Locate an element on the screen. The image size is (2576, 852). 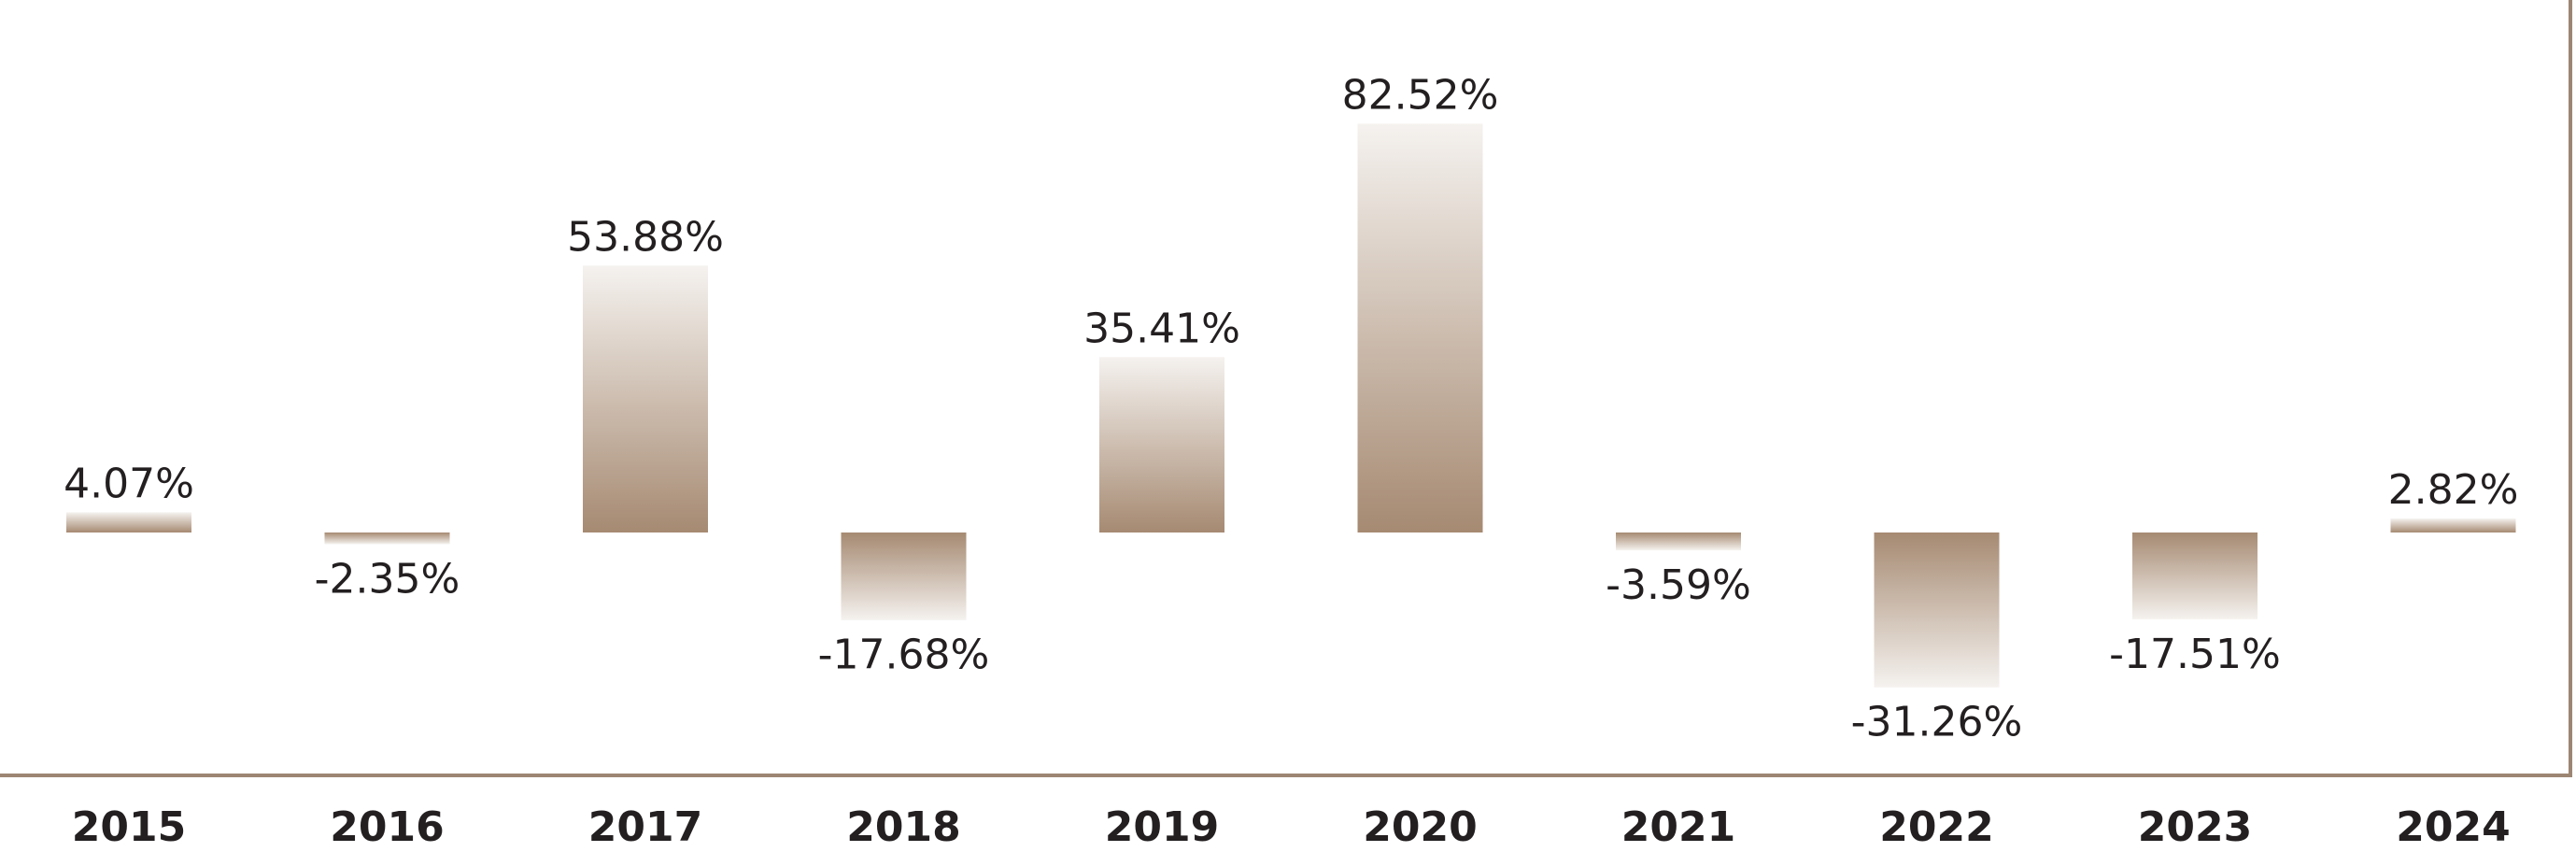
bar-2024 is located at coordinates (2453, 525).